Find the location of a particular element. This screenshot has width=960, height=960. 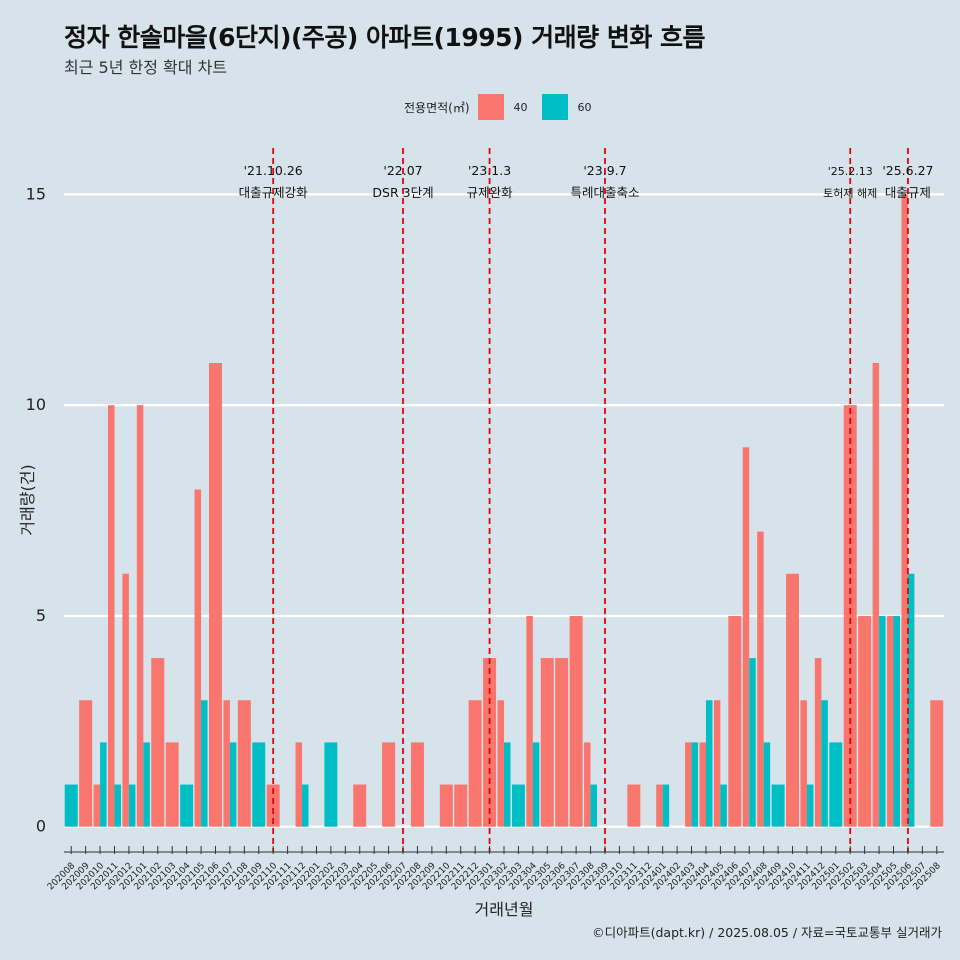

legend-title: 전용면적(㎡) is located at coordinates (437, 107).